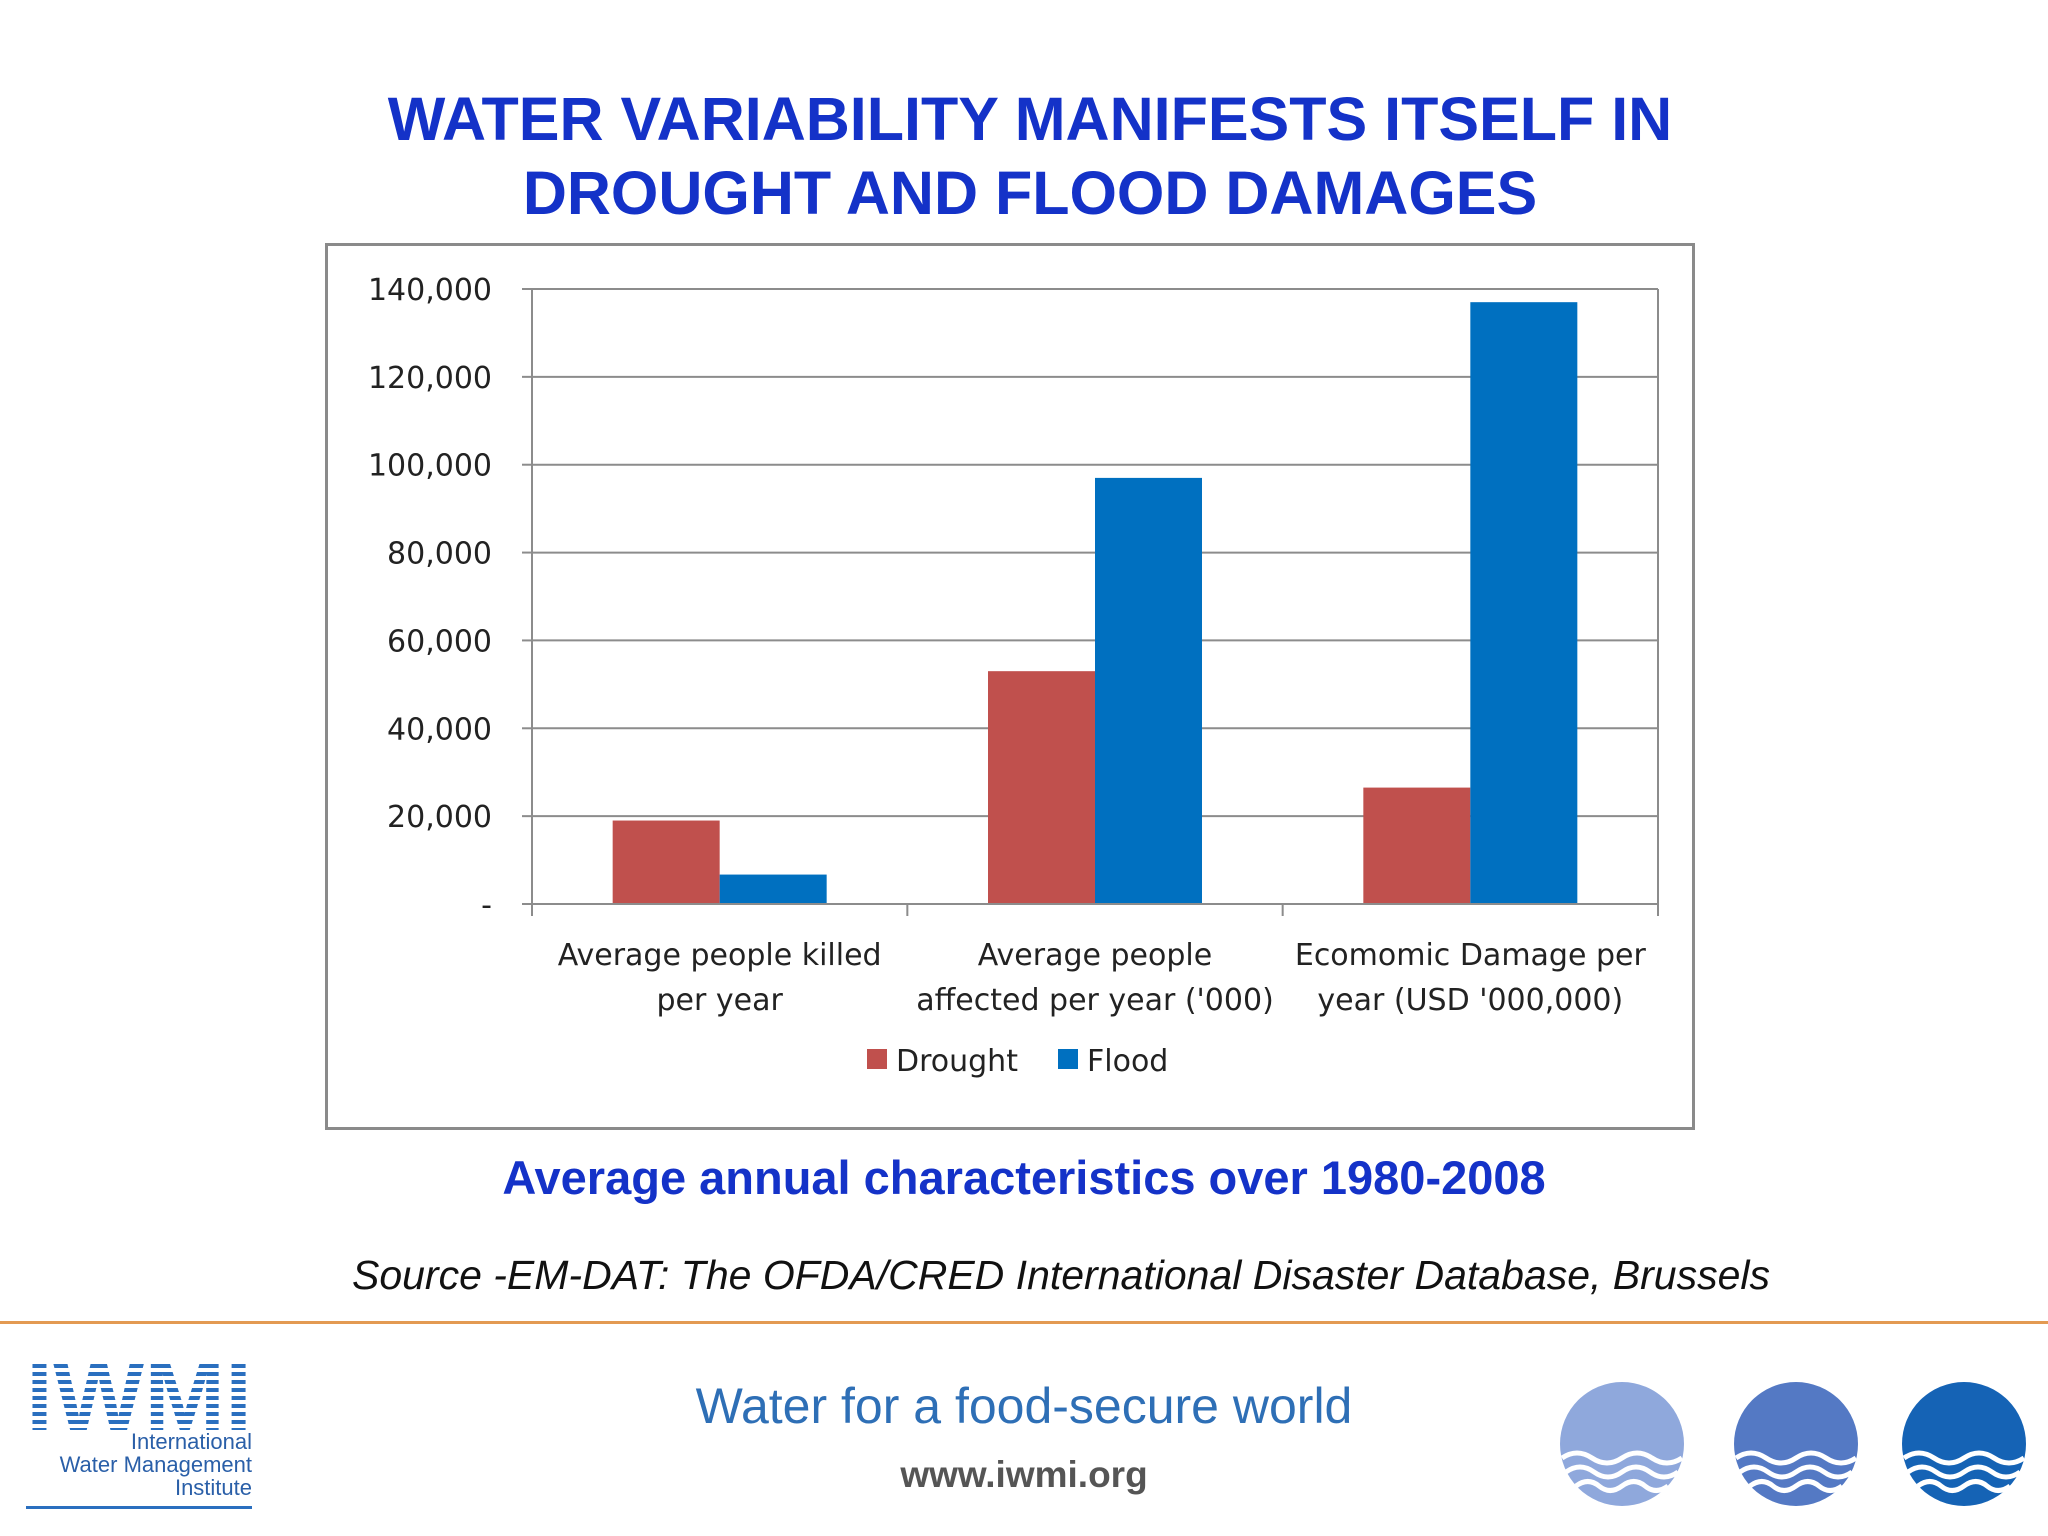  What do you see at coordinates (1127, 1061) in the screenshot?
I see `legend-label-flood: Flood` at bounding box center [1127, 1061].